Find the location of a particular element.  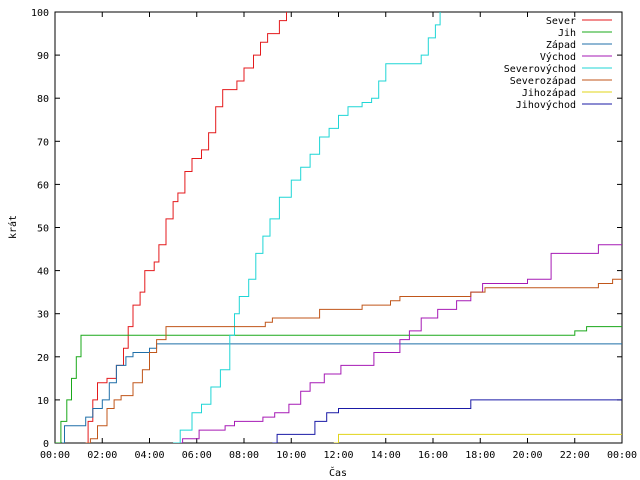

x-tick-label: 12:00 is located at coordinates (338, 455).